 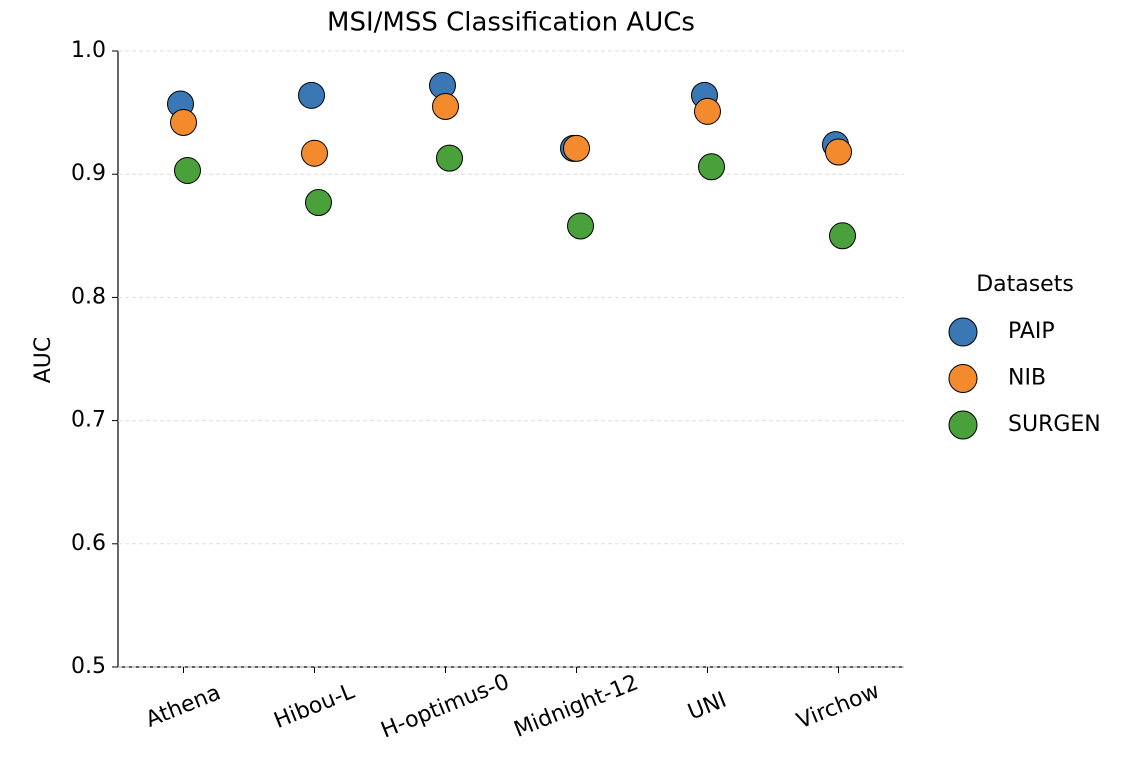 What do you see at coordinates (511, 23) in the screenshot?
I see `chart-title: MSI/MSS Classification AUCs` at bounding box center [511, 23].